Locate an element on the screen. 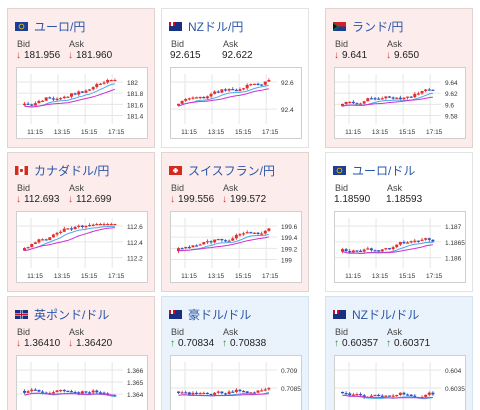  price-chart: 112.6 112.4 112.2 11:15 13:15 15:15 17:15 is located at coordinates (80, 249).